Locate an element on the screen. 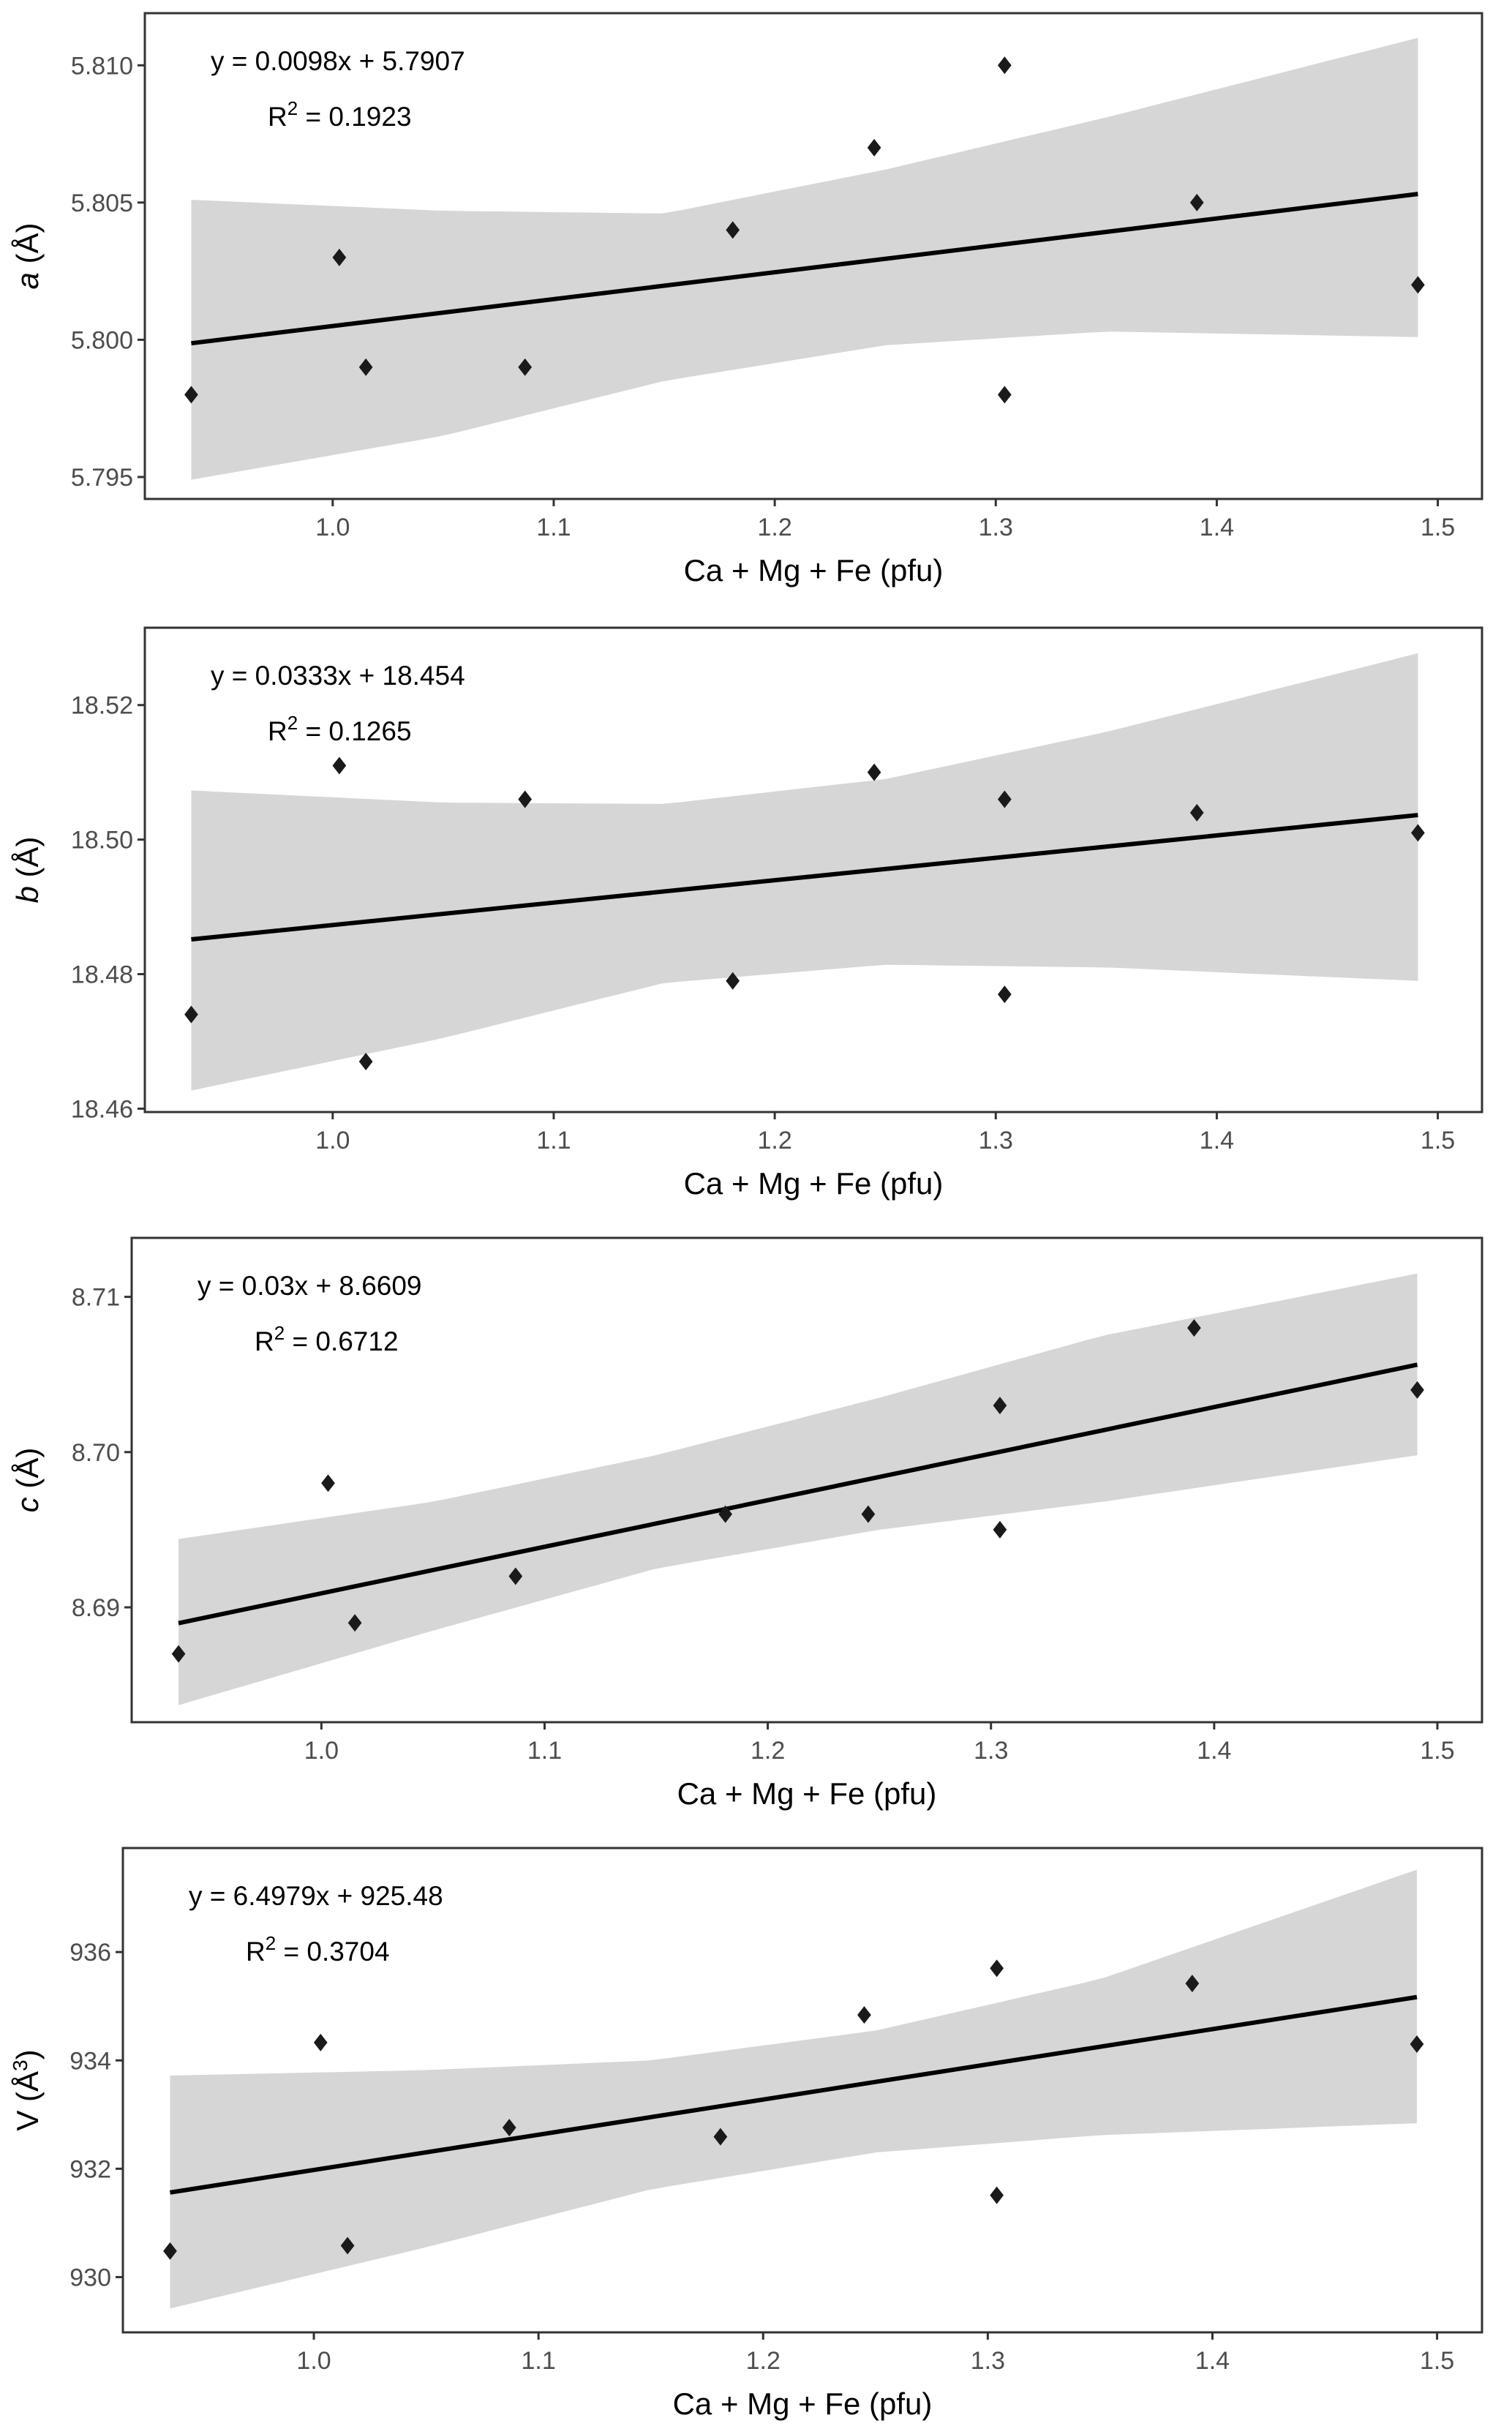 Image resolution: width=1512 pixels, height=2426 pixels. y-tick-label: 5.795 is located at coordinates (102, 478).